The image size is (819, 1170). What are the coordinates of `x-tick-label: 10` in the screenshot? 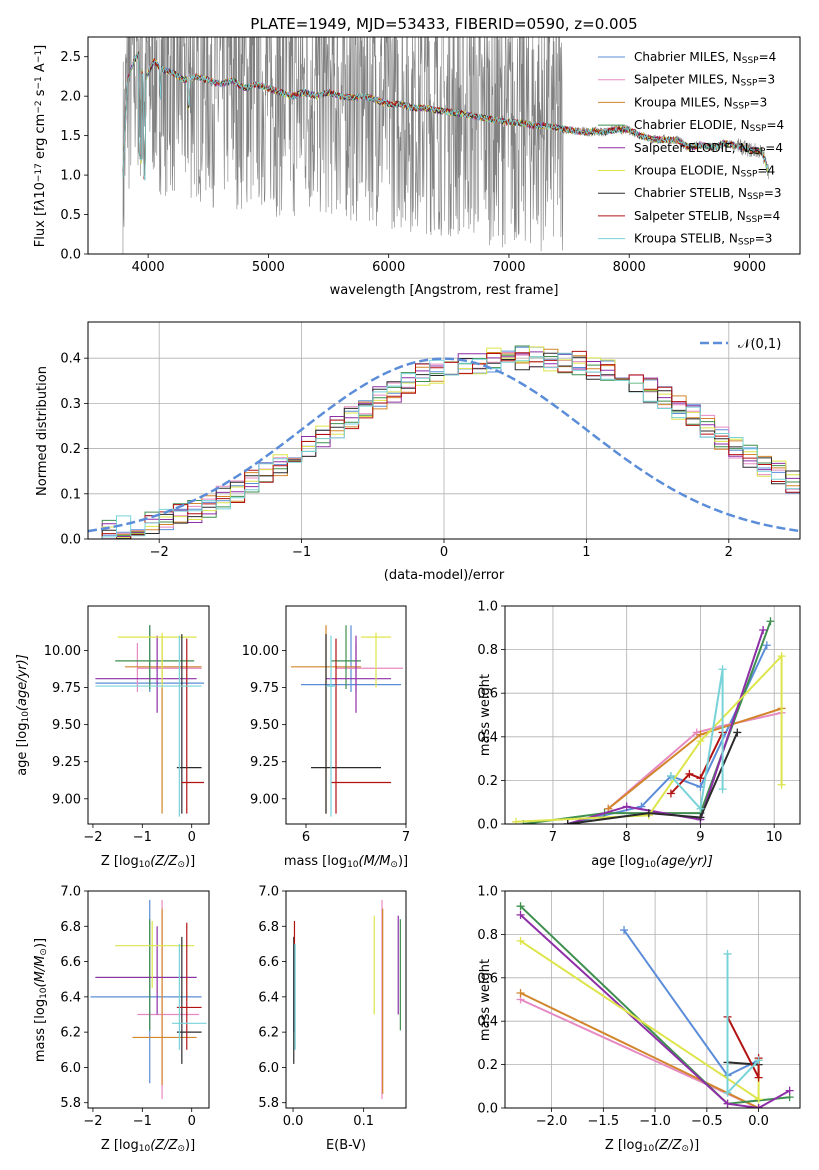 It's located at (774, 837).